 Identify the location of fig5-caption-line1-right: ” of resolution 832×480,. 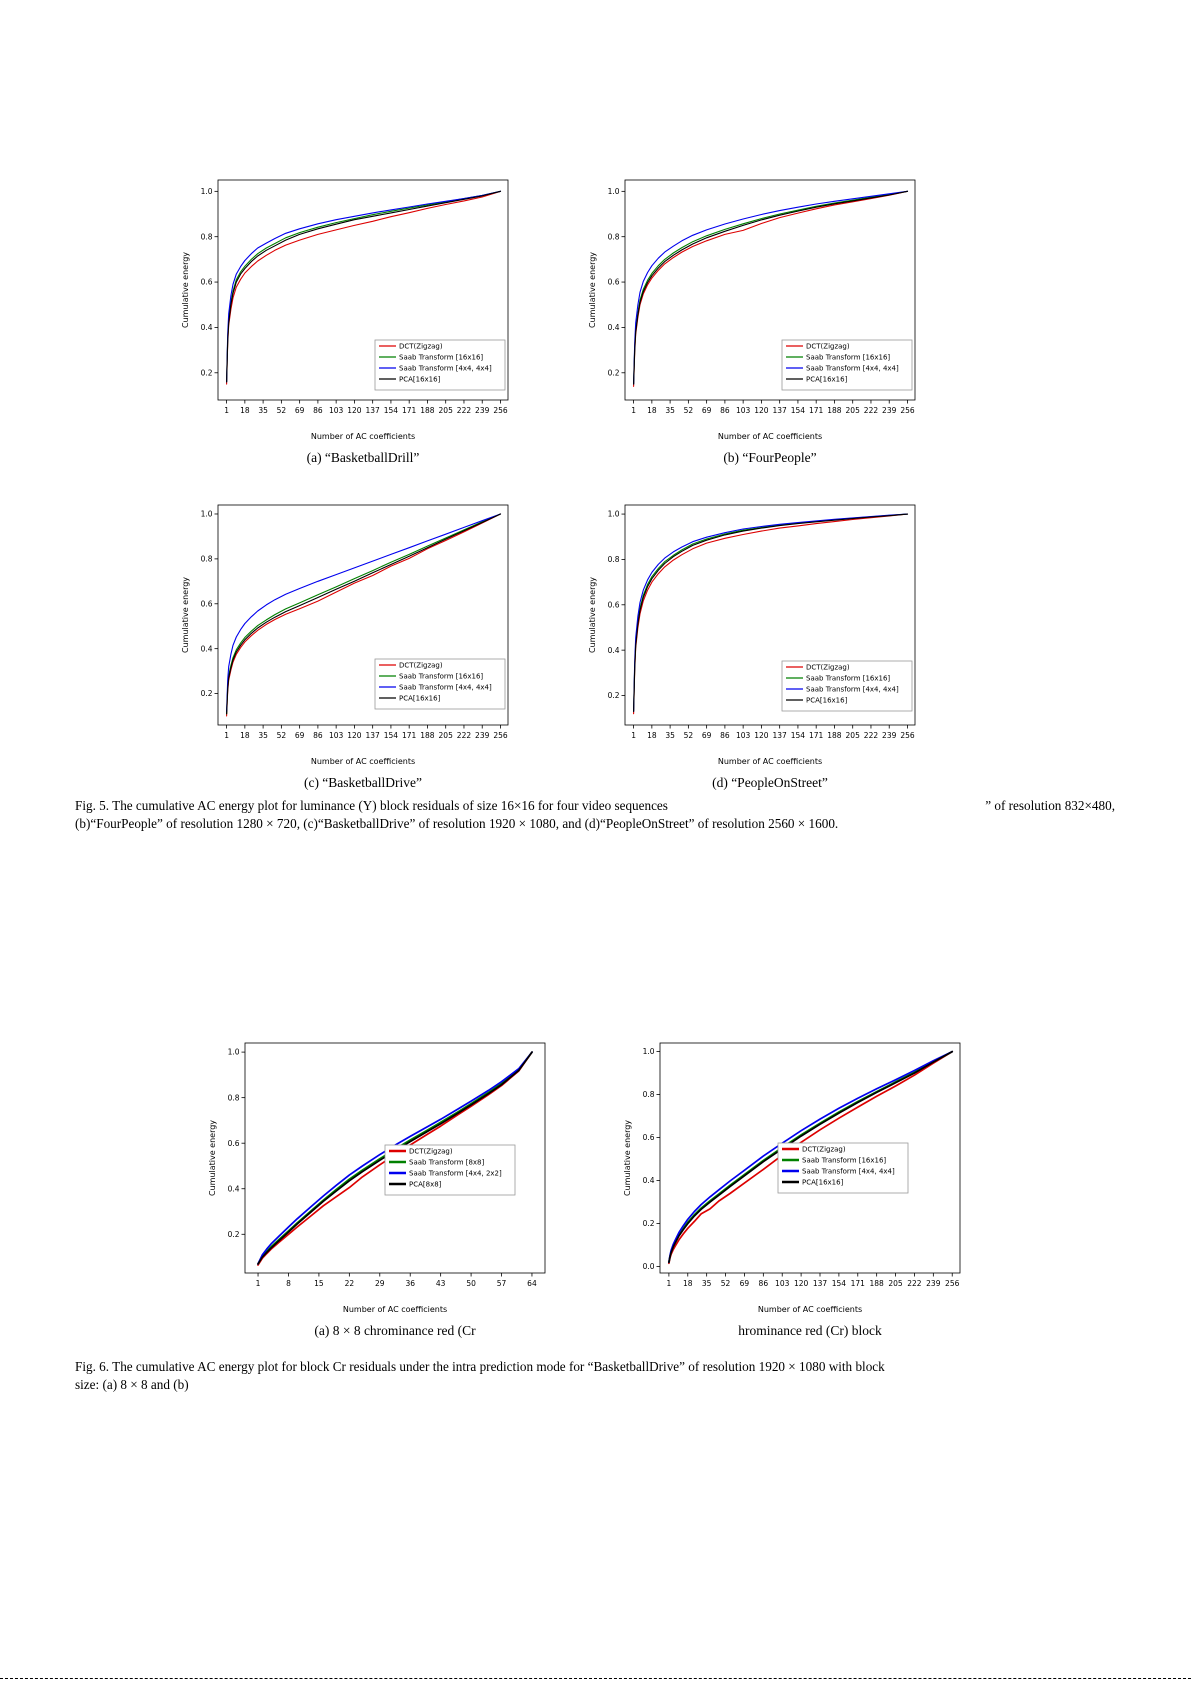
(1050, 805).